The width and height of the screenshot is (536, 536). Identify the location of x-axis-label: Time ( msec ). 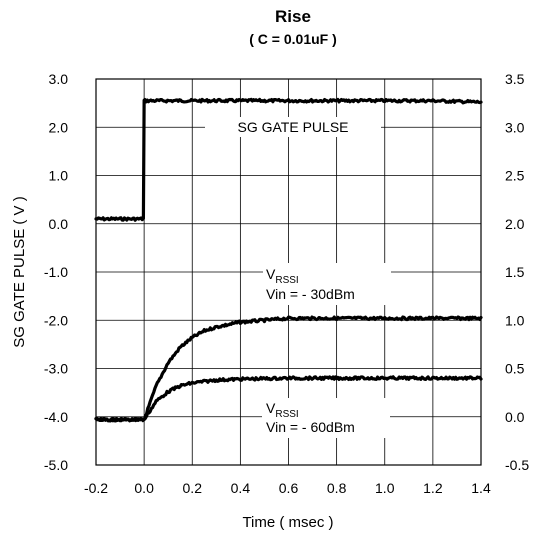
(287, 522).